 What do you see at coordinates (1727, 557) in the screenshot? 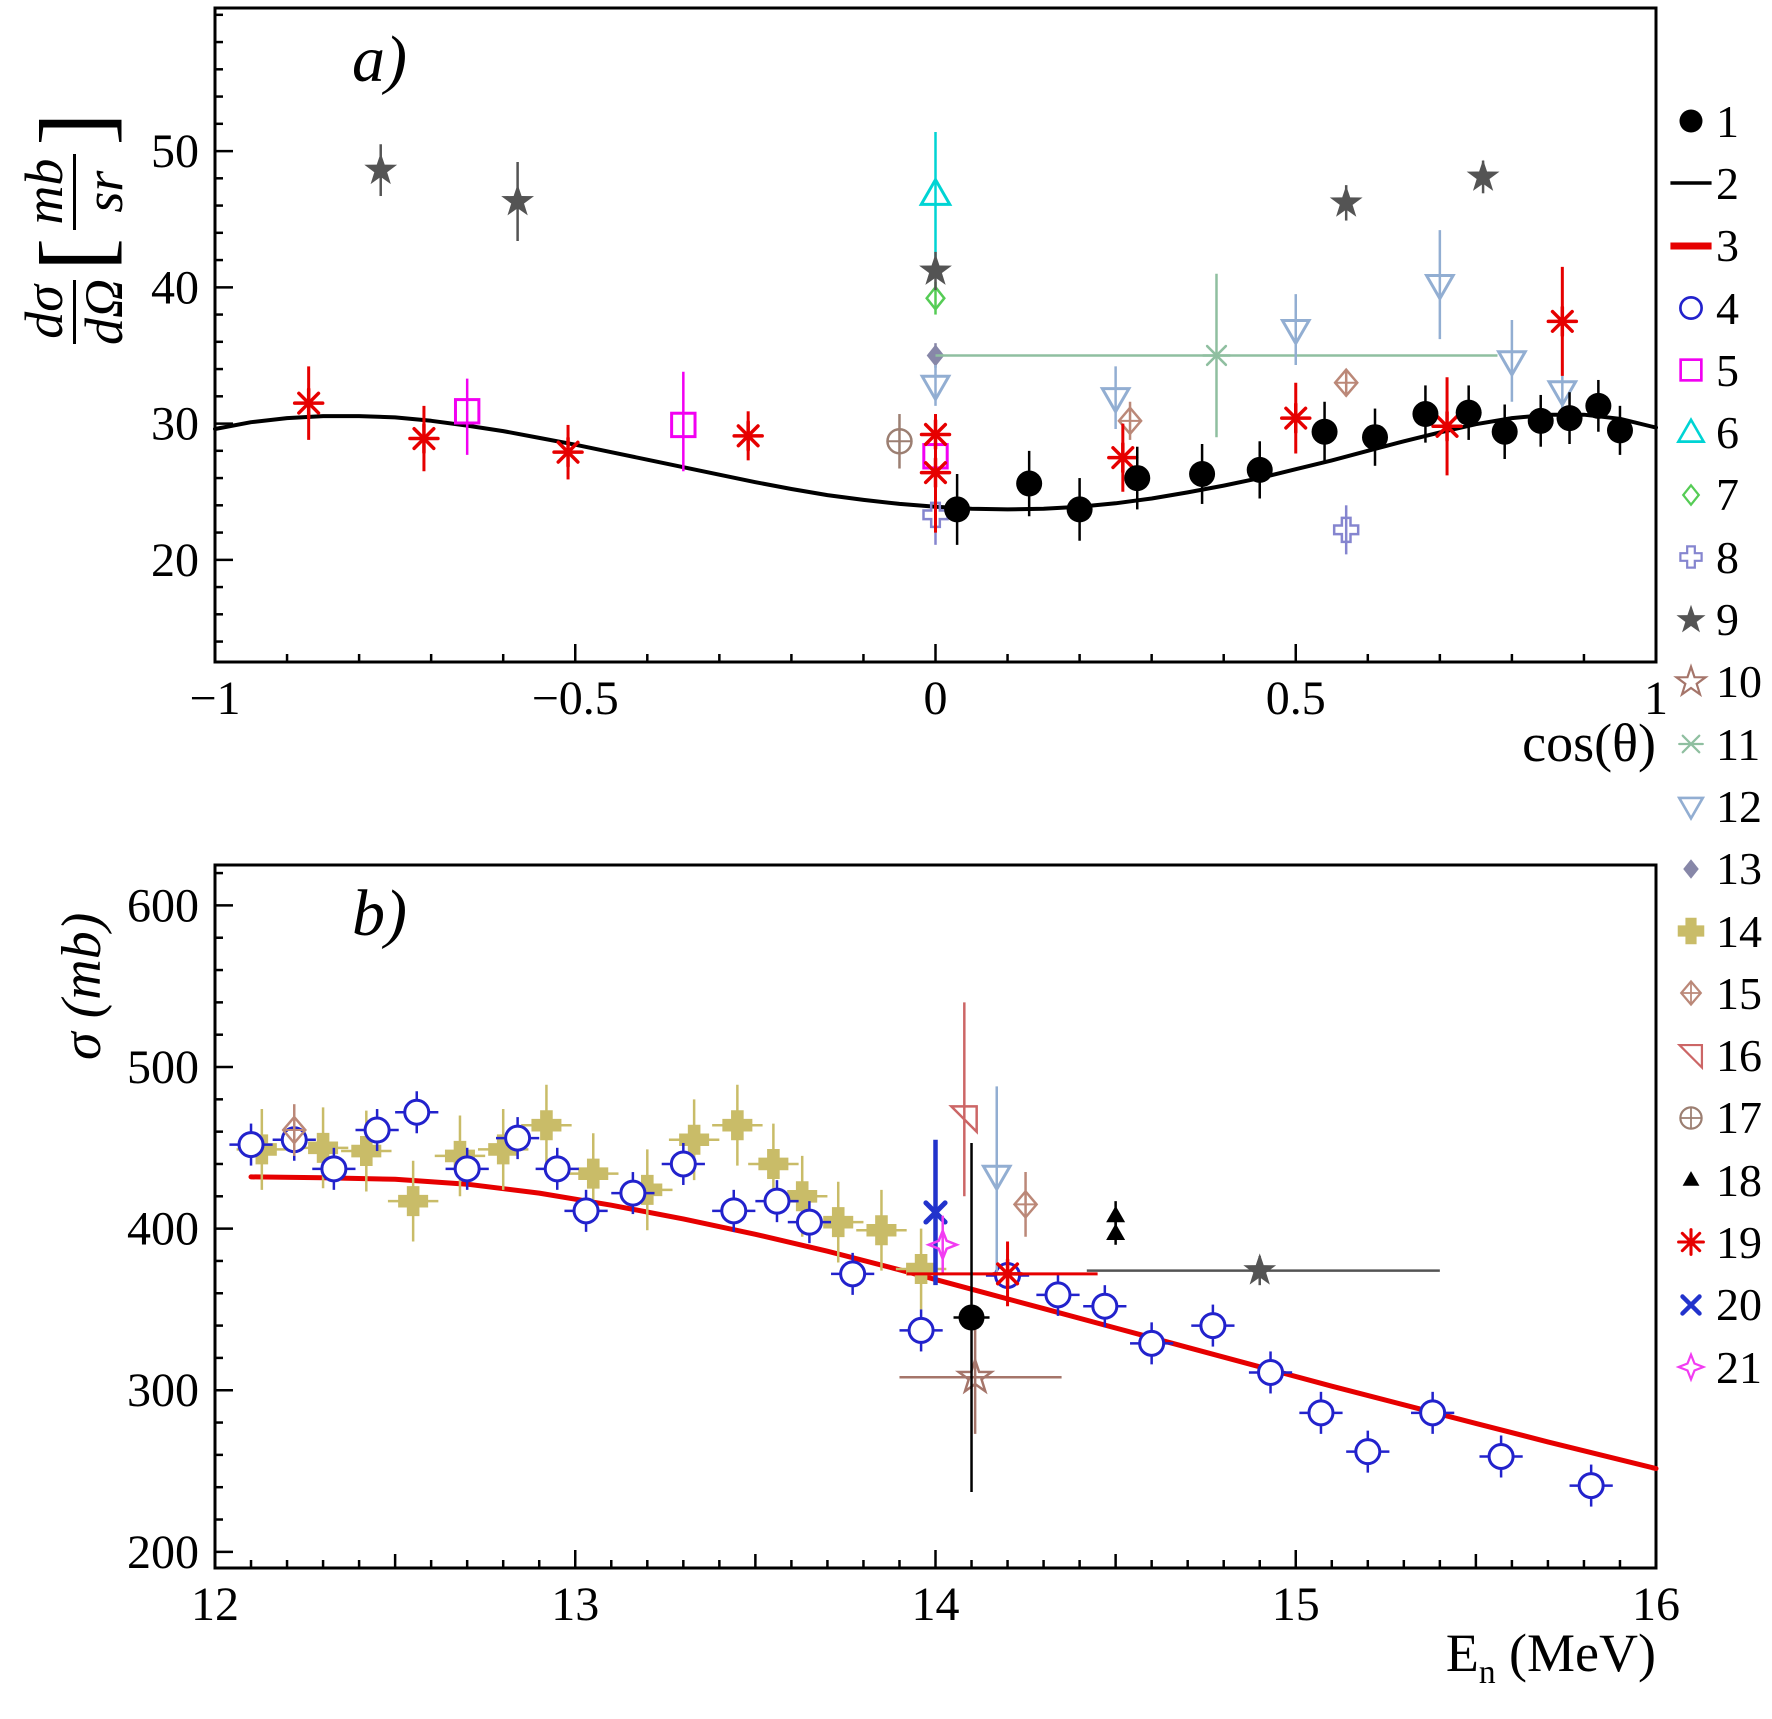
I see `legend-label: 8` at bounding box center [1727, 557].